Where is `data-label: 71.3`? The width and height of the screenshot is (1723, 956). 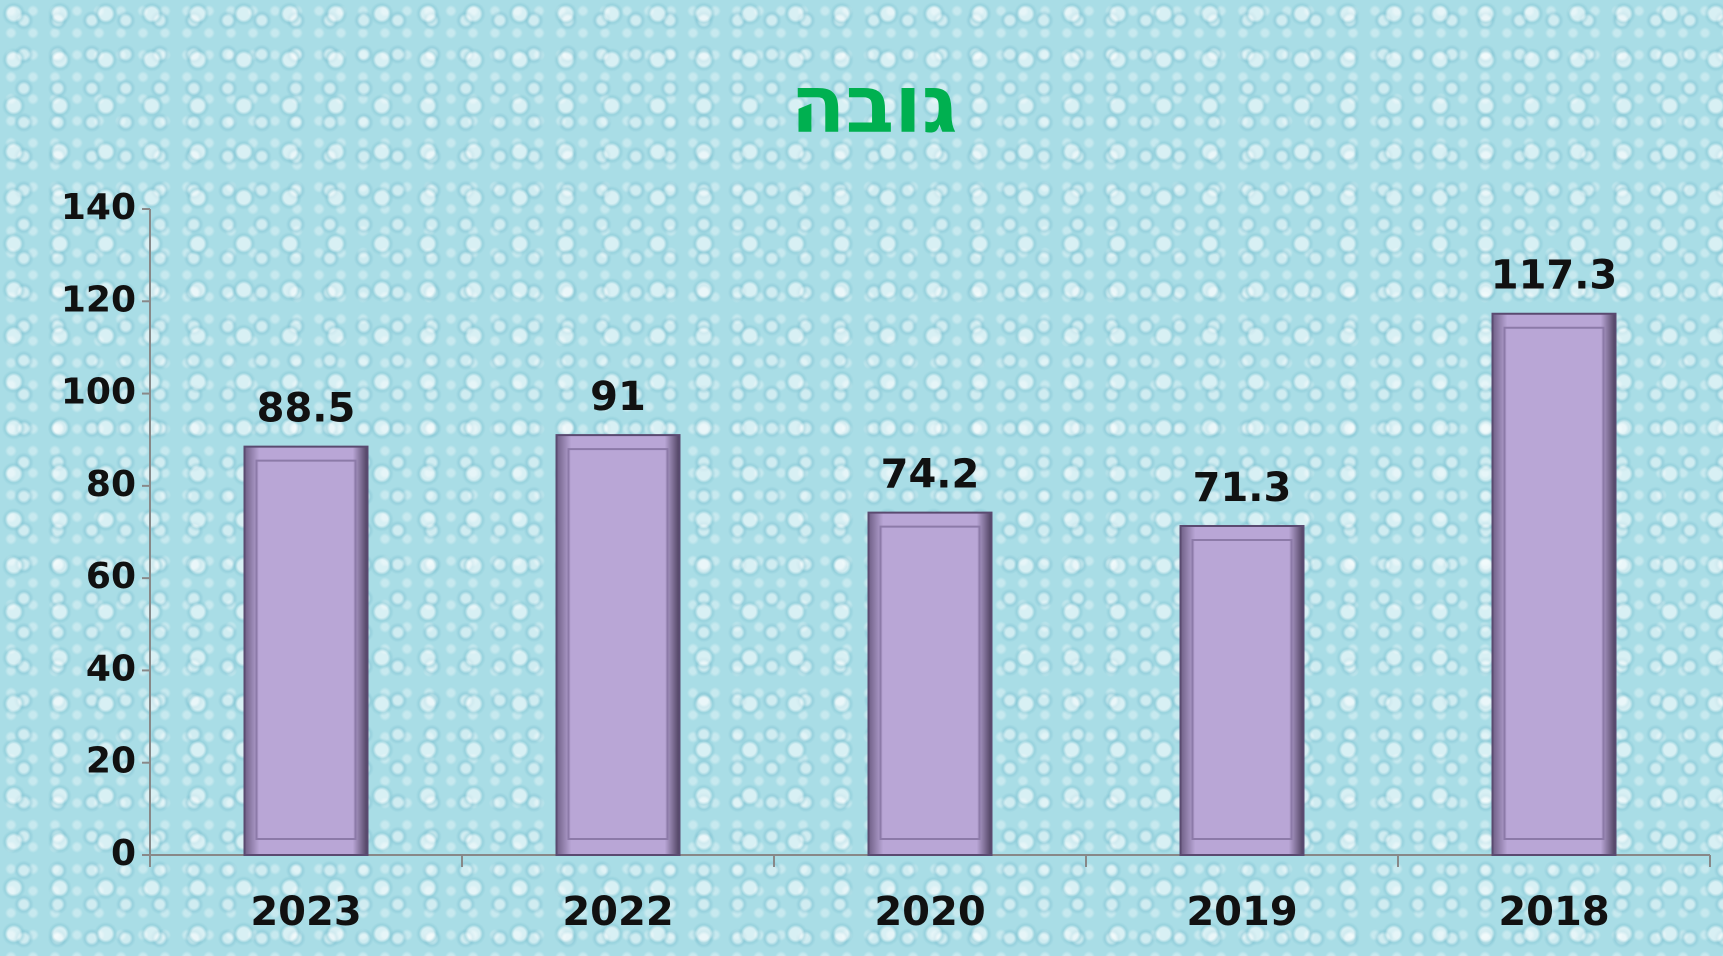
data-label: 71.3 is located at coordinates (1242, 488).